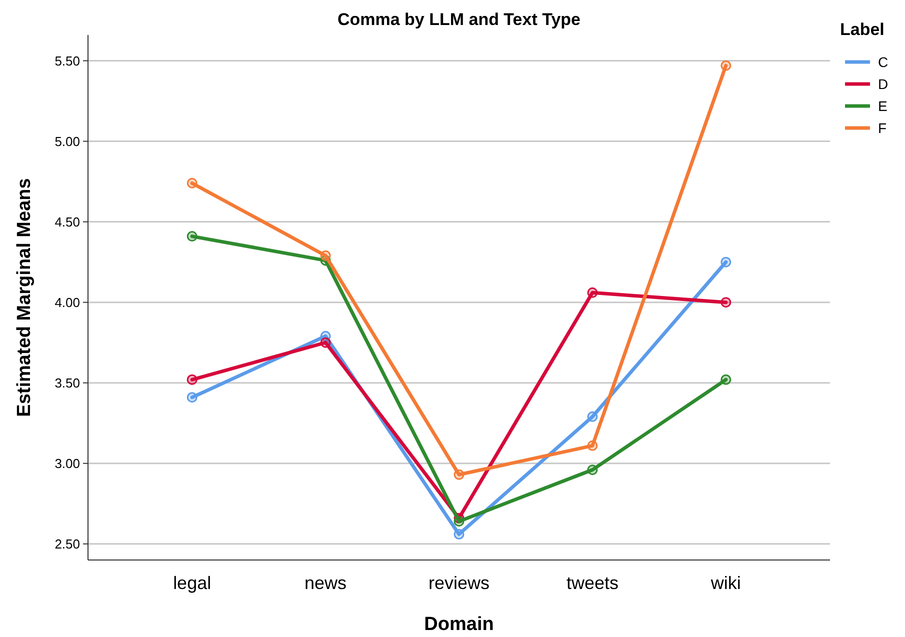 The image size is (905, 637). I want to click on y-tick-label: 5.00, so click(67, 141).